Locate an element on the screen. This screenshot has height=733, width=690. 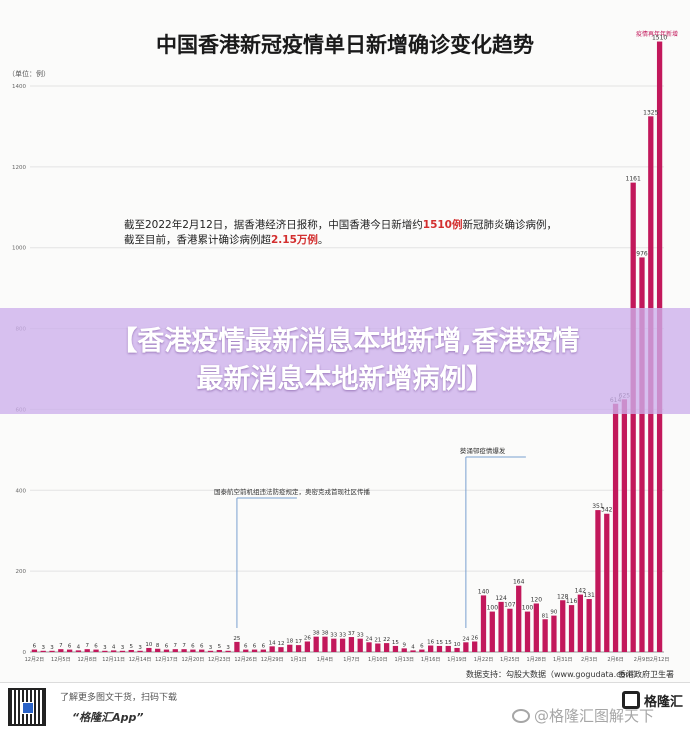
x-tick-label: 12月14日 is located at coordinates (140, 660).